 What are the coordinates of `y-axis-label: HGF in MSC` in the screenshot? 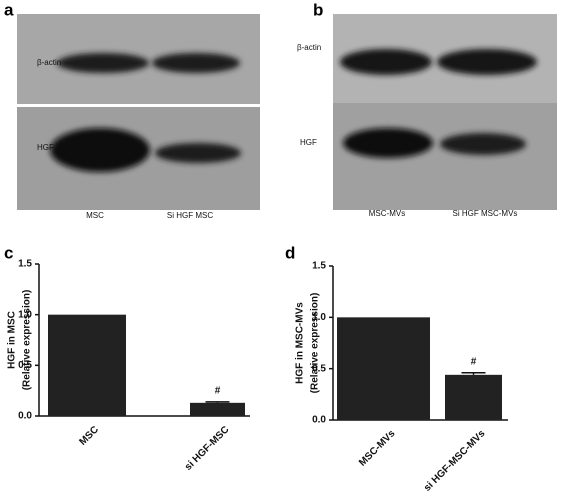 It's located at (12, 340).